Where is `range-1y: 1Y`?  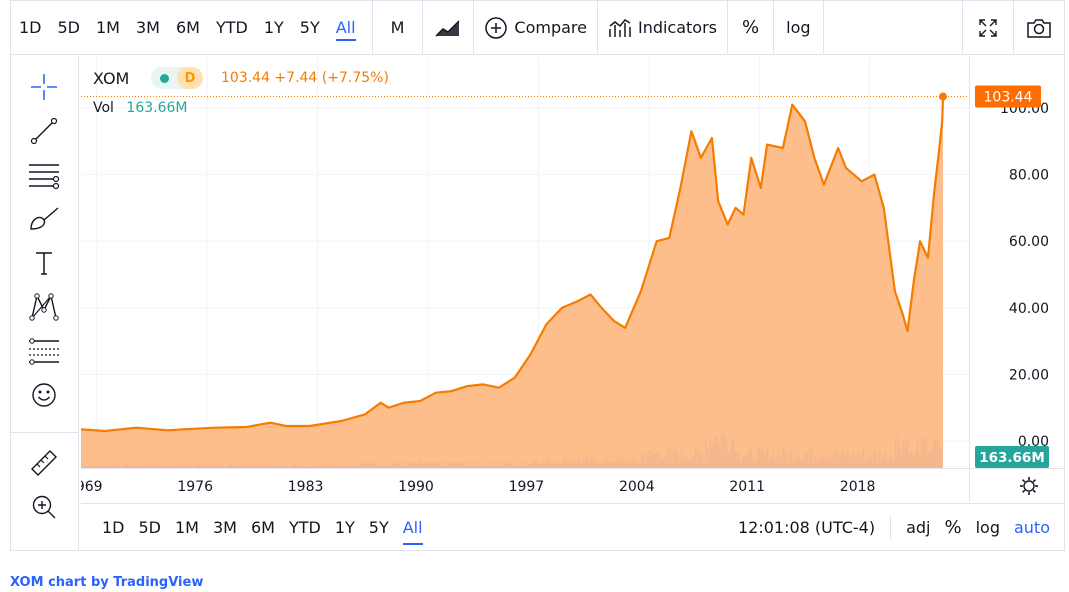 range-1y: 1Y is located at coordinates (273, 27).